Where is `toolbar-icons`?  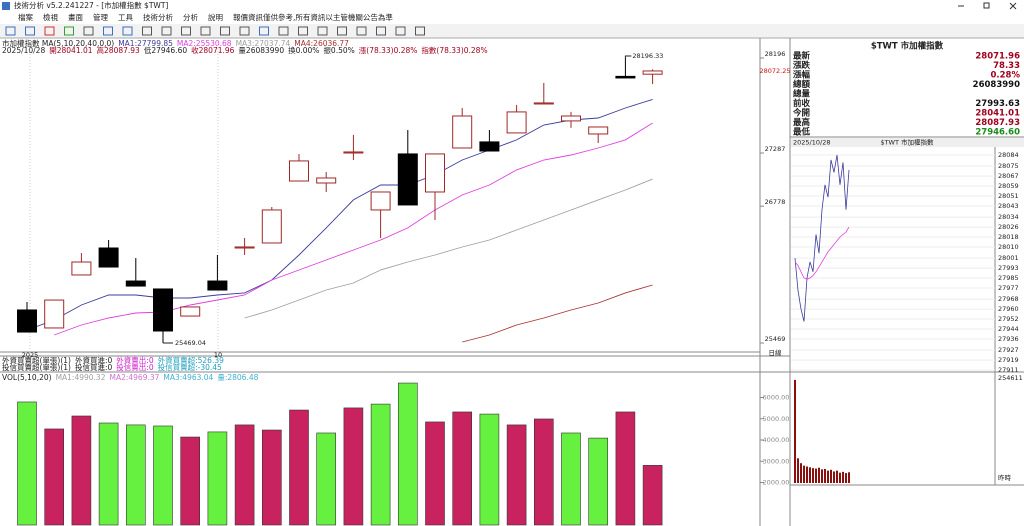 toolbar-icons is located at coordinates (215, 31).